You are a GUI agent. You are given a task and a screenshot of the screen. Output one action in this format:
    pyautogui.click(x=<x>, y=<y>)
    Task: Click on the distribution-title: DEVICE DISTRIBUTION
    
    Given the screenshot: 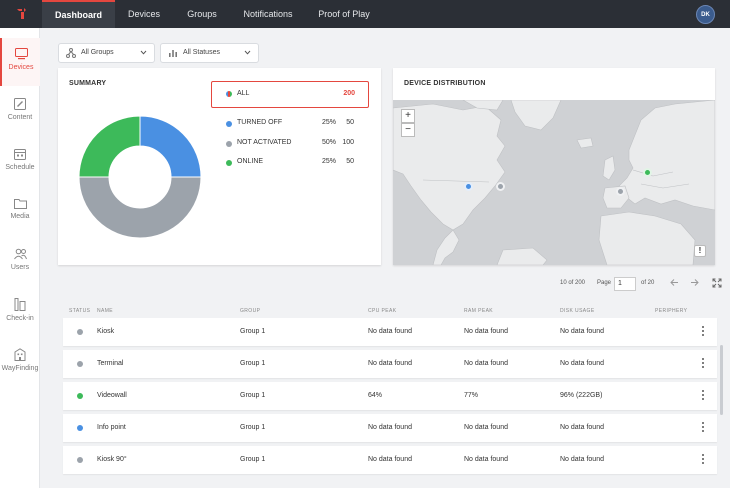 What is the action you would take?
    pyautogui.click(x=445, y=83)
    